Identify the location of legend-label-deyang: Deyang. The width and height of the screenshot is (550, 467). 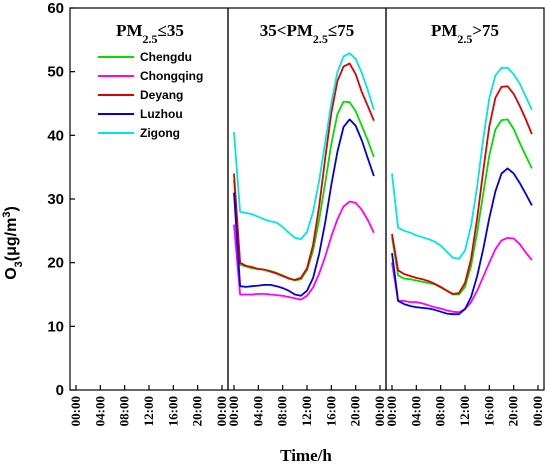
(161, 95).